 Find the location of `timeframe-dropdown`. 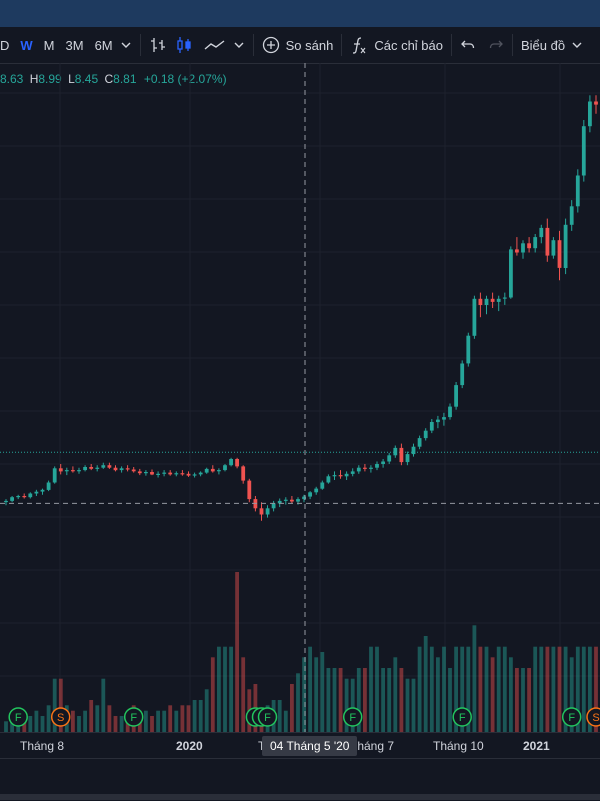

timeframe-dropdown is located at coordinates (126, 45).